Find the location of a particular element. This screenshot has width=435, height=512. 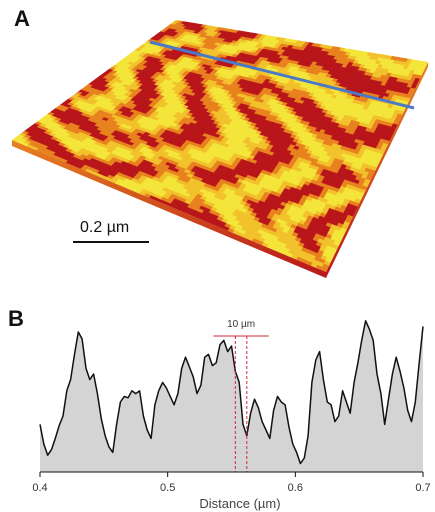

x-tick-label: 0.6 is located at coordinates (295, 488).